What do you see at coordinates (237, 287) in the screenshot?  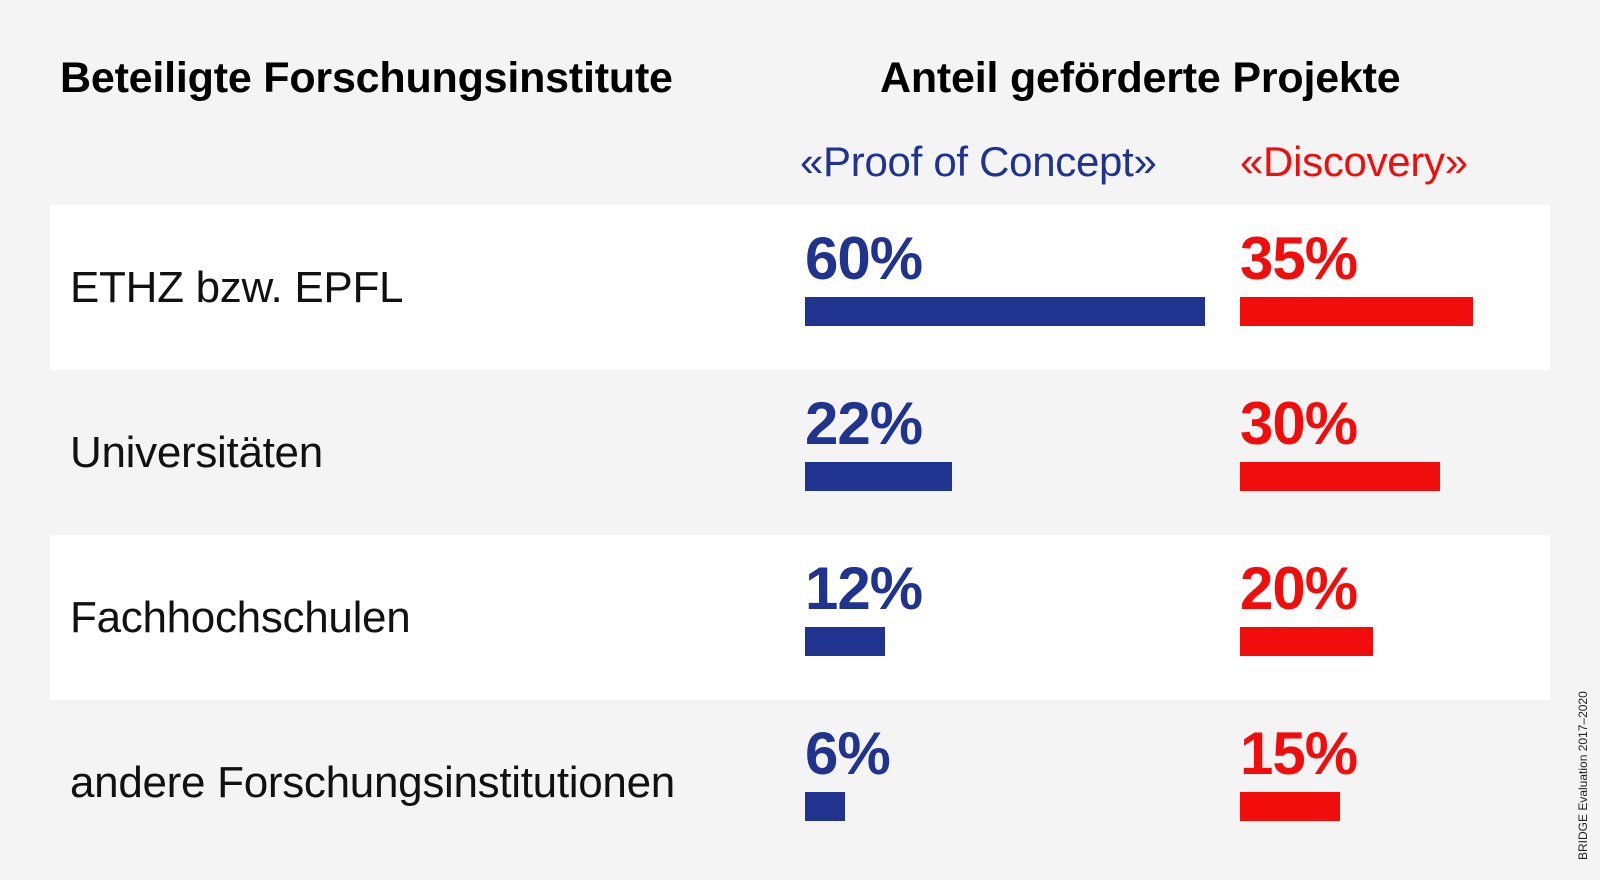 I see `category-label: ETHZ bzw. EPFL` at bounding box center [237, 287].